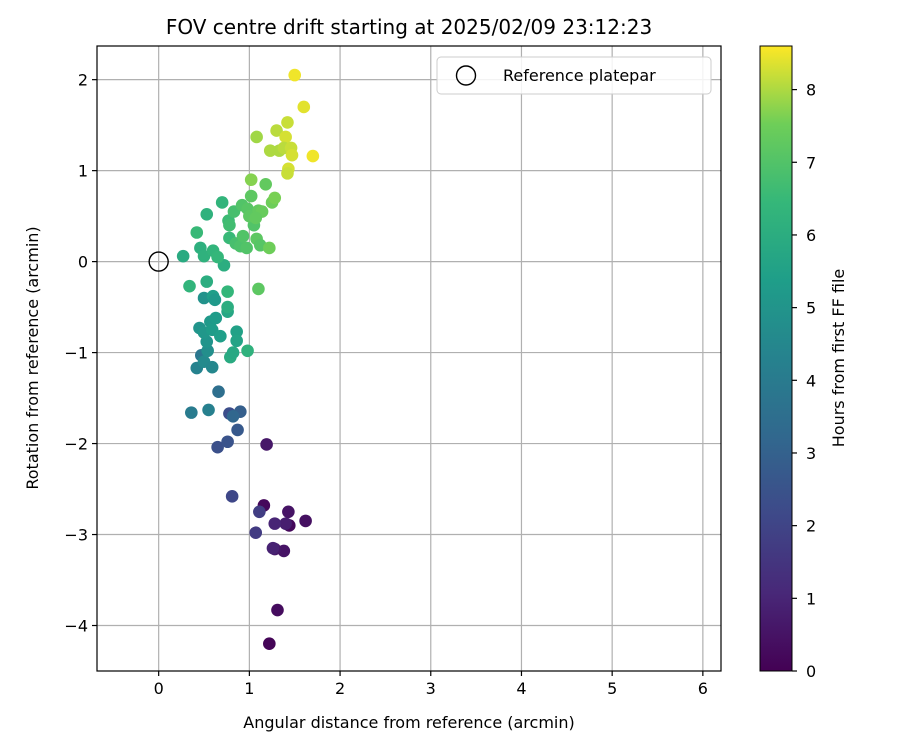 This screenshot has height=750, width=900. What do you see at coordinates (83, 171) in the screenshot?
I see `y-tick-label: 1` at bounding box center [83, 171].